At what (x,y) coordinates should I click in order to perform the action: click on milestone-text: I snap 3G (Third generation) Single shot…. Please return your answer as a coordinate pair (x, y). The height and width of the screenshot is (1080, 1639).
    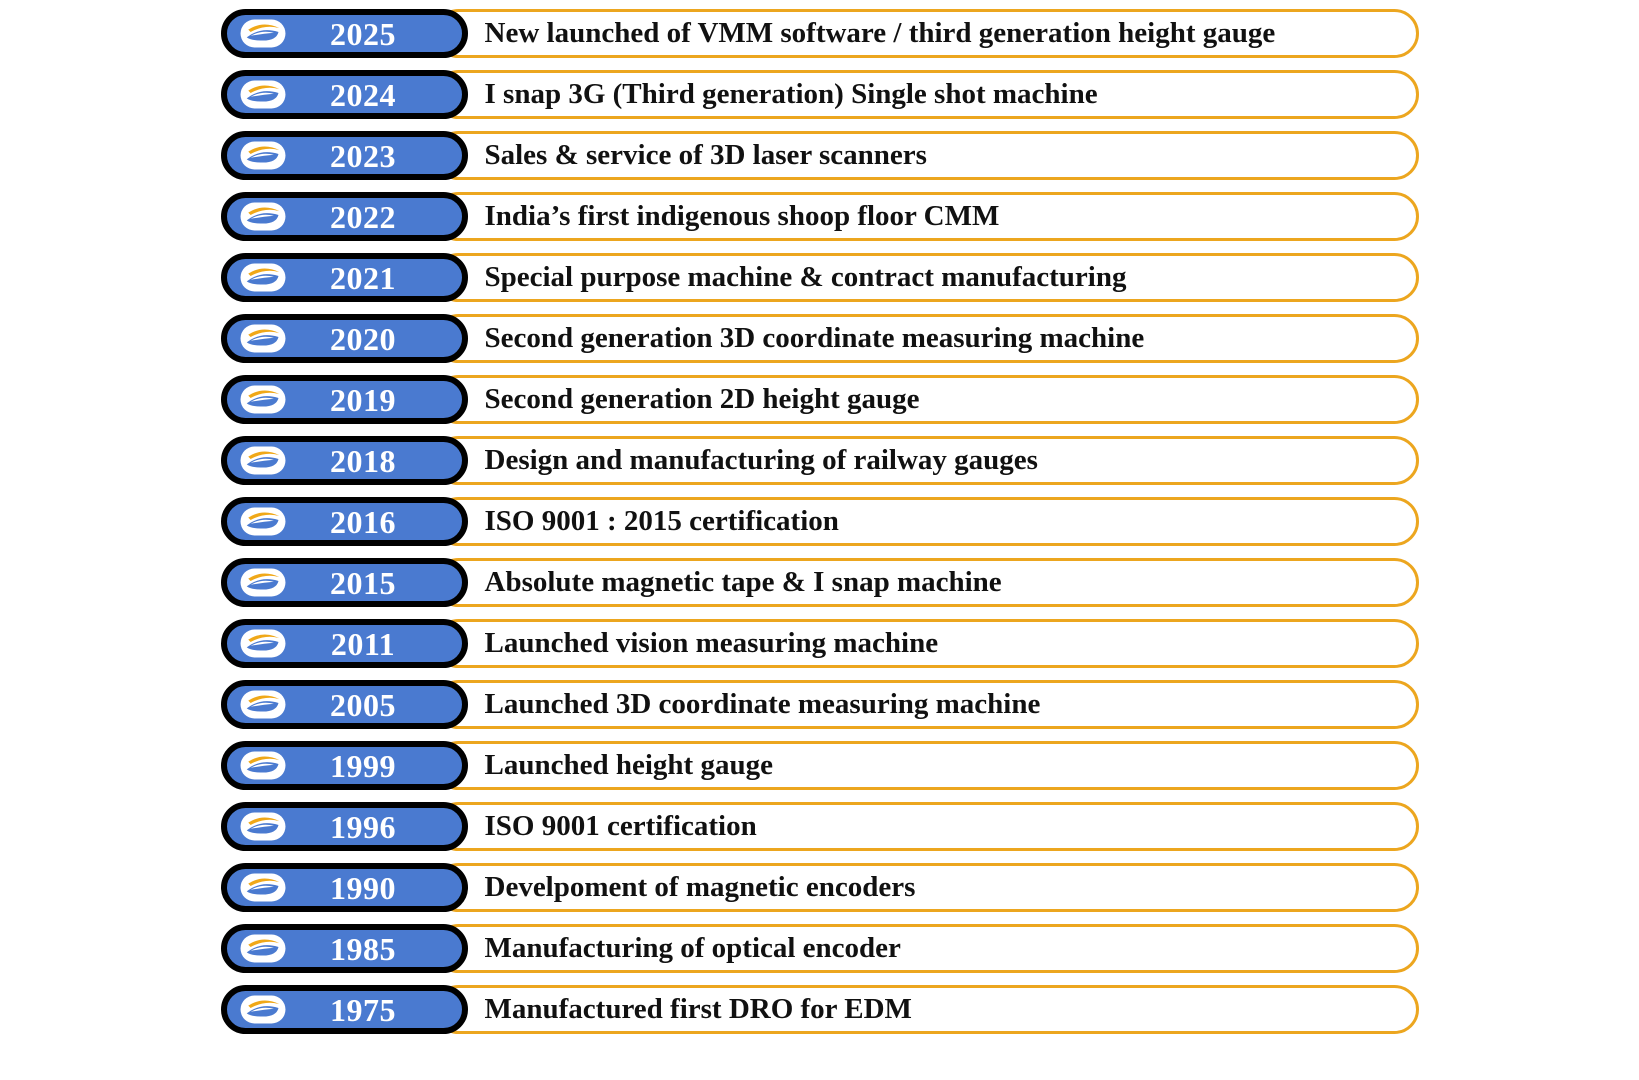
    Looking at the image, I should click on (791, 94).